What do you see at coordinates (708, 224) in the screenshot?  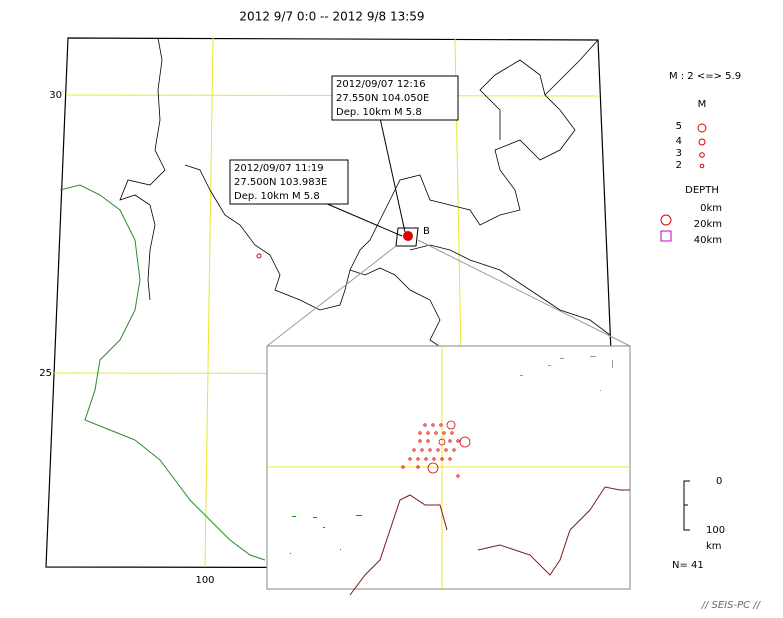 I see `legend-label: 20km` at bounding box center [708, 224].